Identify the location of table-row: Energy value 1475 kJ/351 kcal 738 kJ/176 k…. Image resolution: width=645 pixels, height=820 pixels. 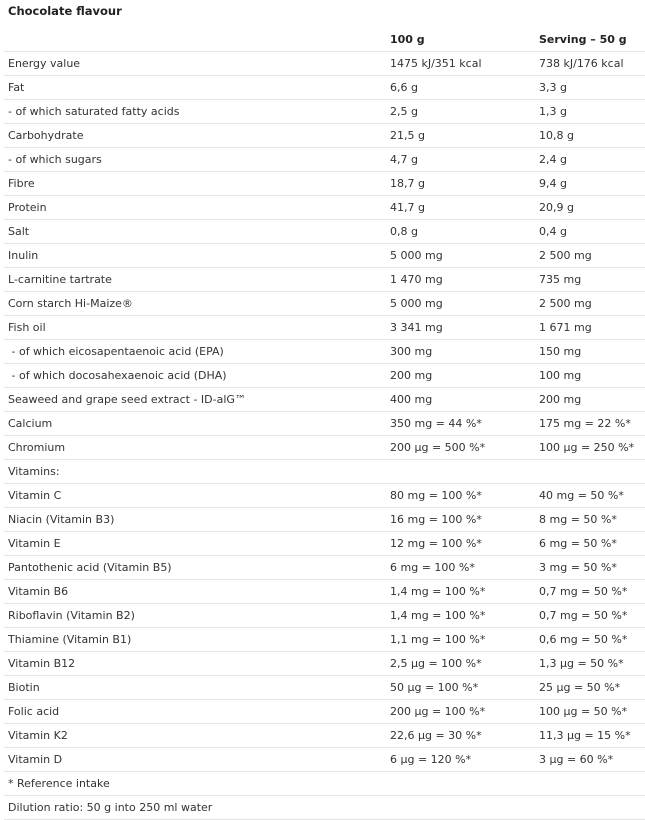
(324, 63).